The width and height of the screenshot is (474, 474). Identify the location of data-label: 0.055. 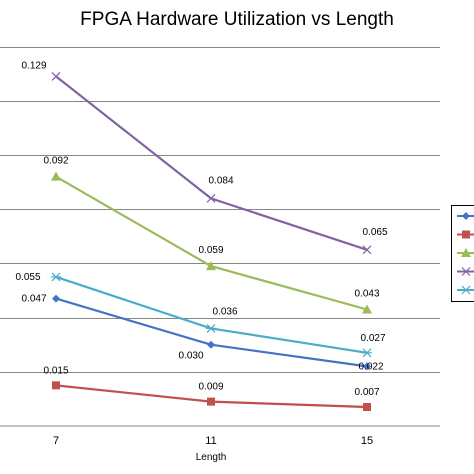
(27, 277).